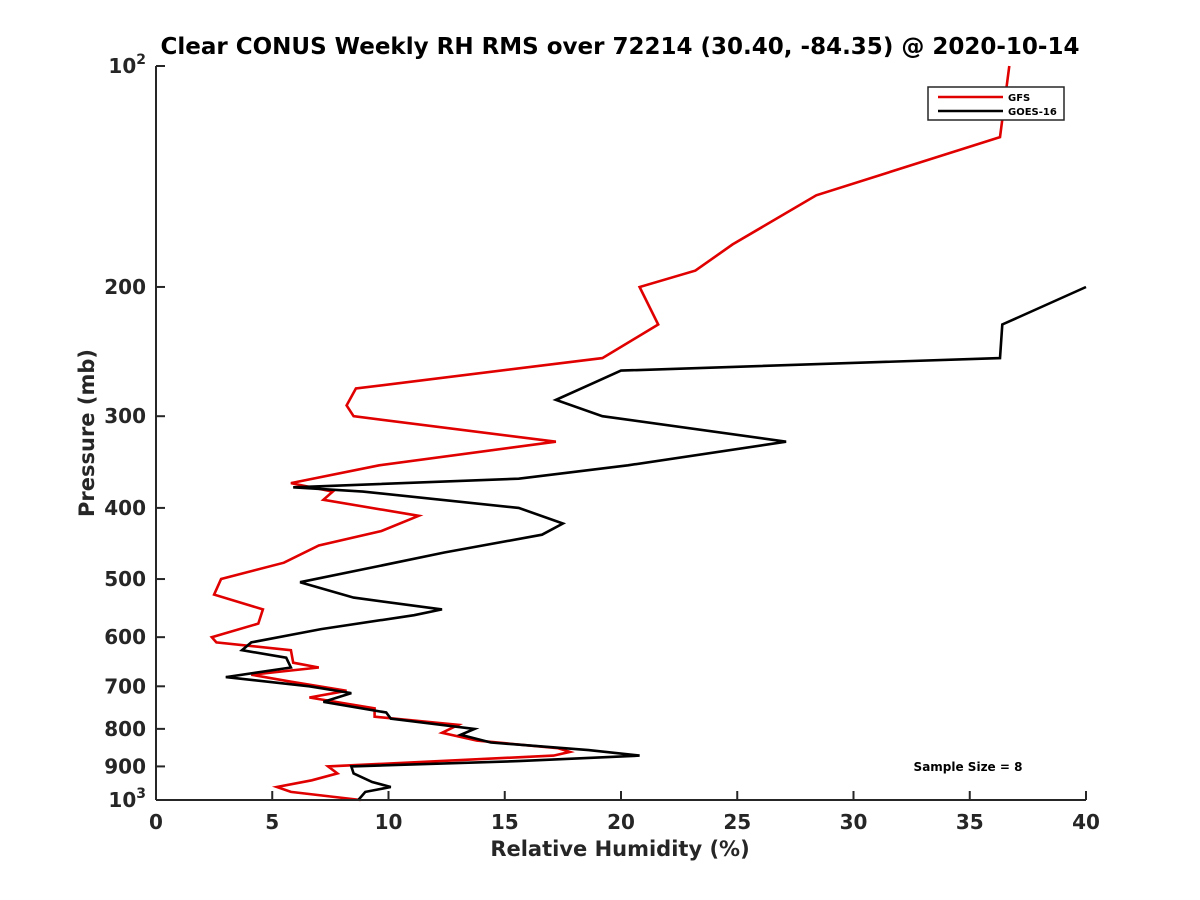 The image size is (1200, 900). What do you see at coordinates (125, 416) in the screenshot?
I see `y-tick-label: 300` at bounding box center [125, 416].